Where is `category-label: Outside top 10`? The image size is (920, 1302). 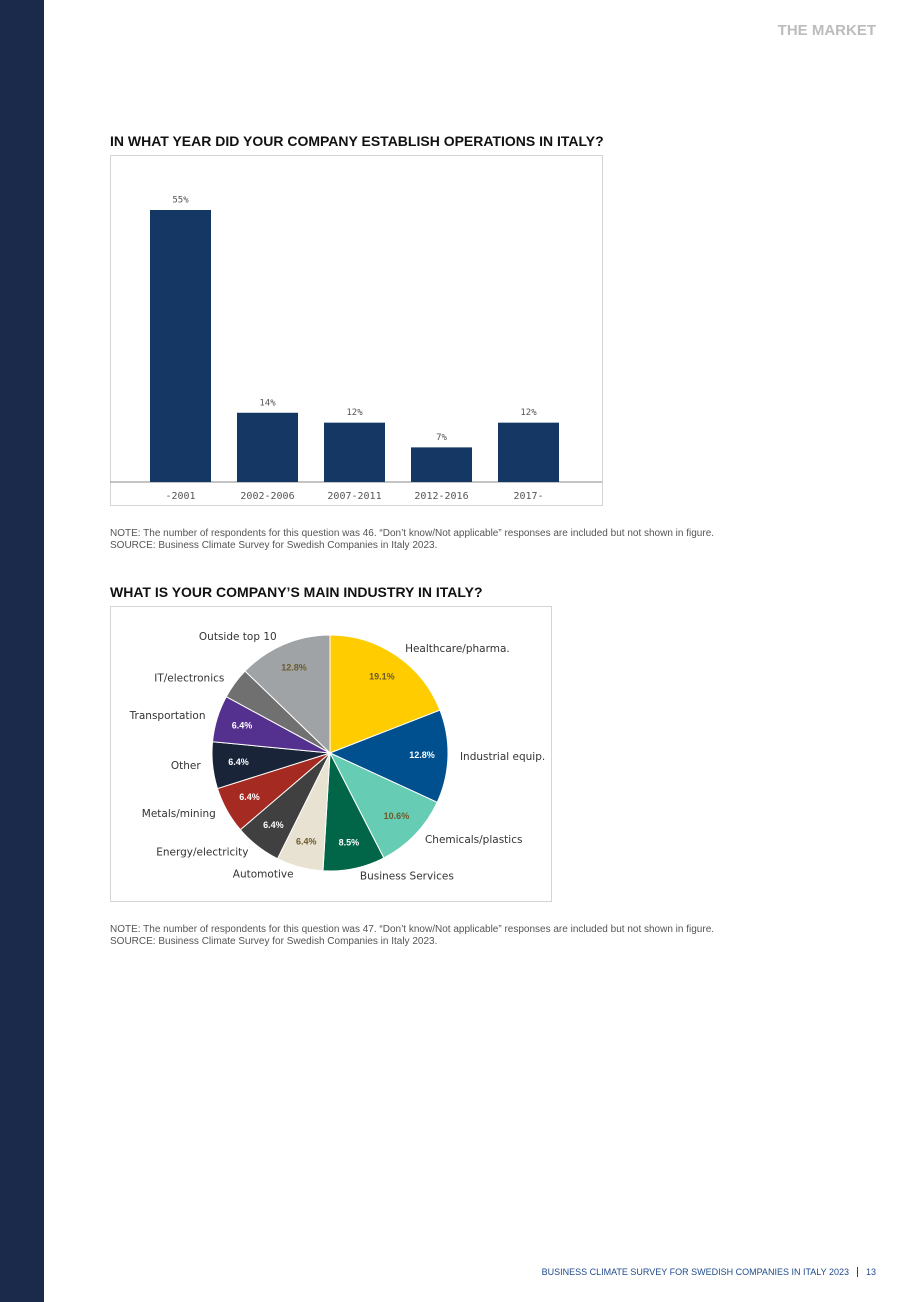 category-label: Outside top 10 is located at coordinates (238, 637).